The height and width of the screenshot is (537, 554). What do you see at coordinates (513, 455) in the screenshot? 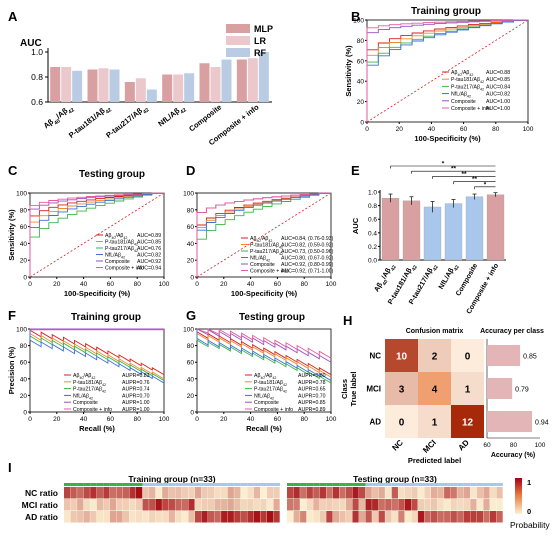
I see `h-side-xlabel: Accuracy (%)` at bounding box center [513, 455].